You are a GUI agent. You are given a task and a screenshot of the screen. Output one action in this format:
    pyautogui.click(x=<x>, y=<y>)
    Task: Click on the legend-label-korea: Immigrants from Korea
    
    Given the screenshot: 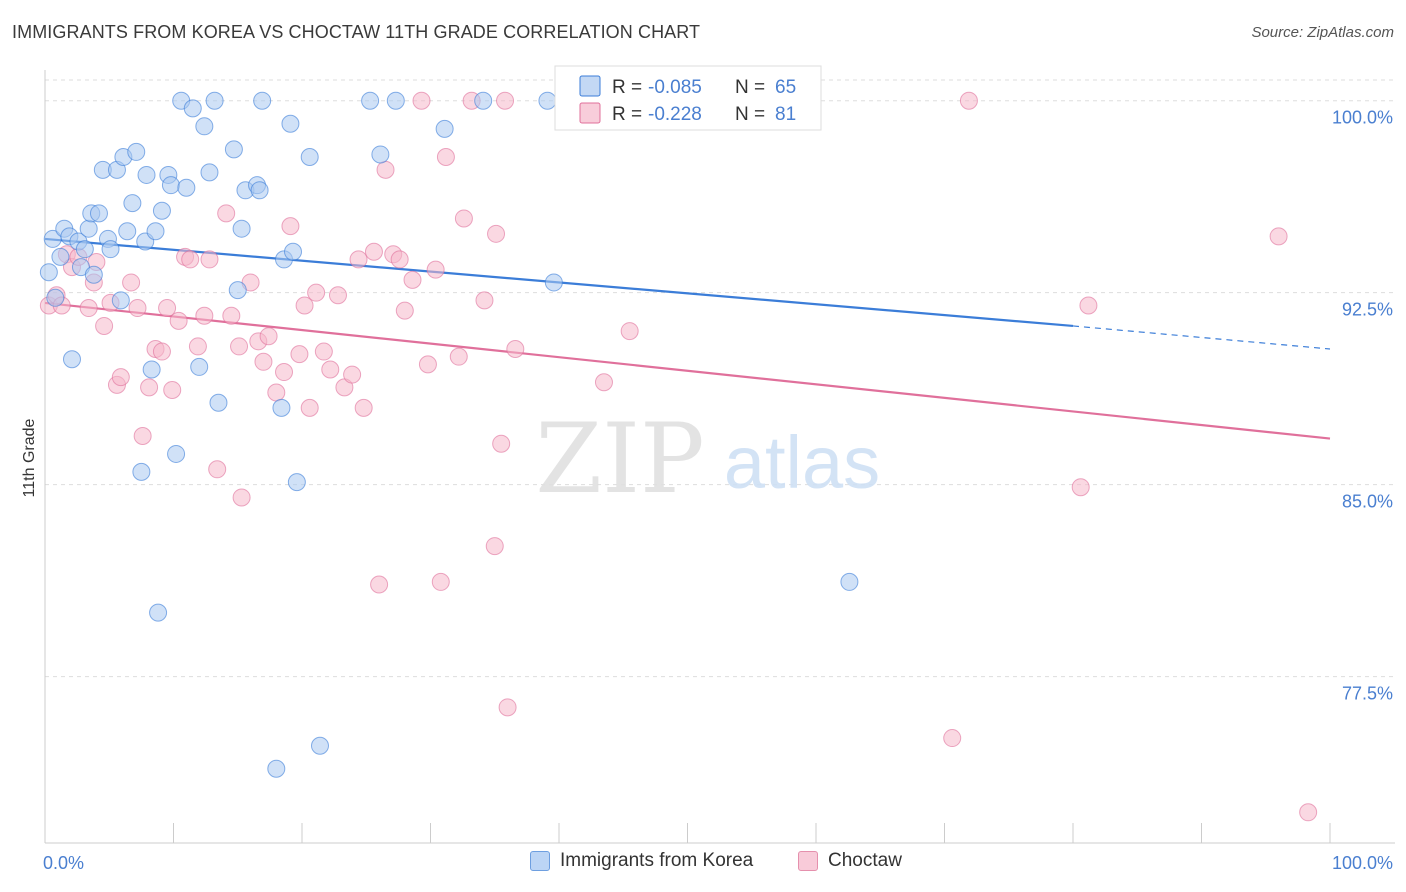 What is the action you would take?
    pyautogui.click(x=657, y=860)
    